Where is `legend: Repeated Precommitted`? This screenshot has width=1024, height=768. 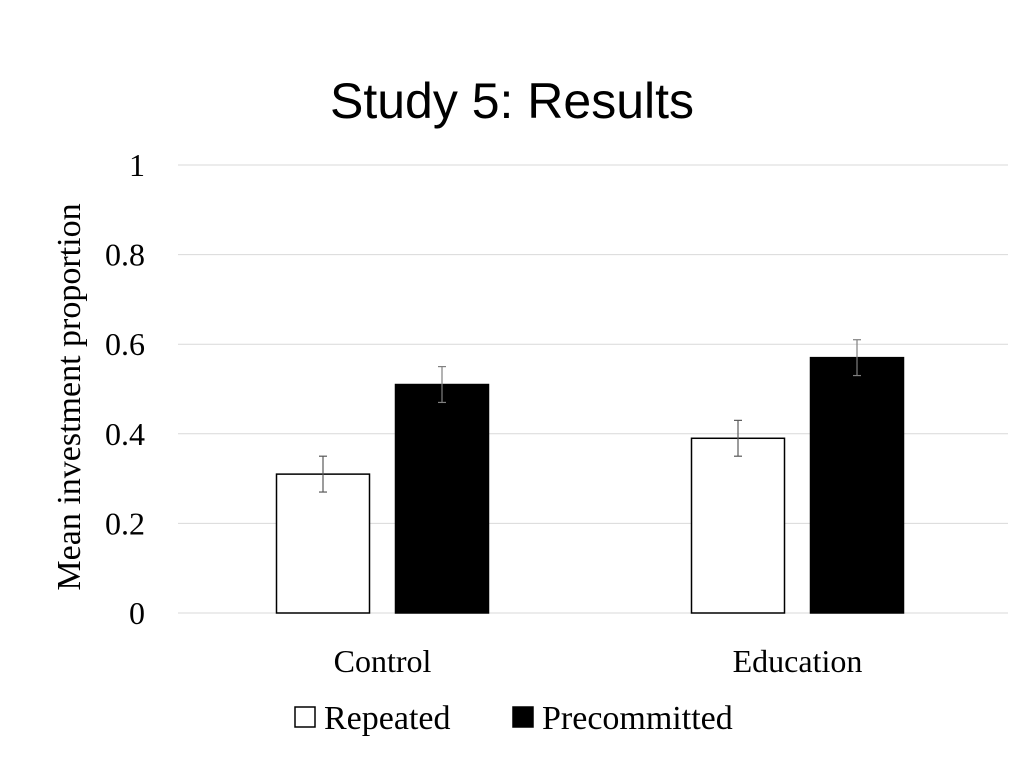 legend: Repeated Precommitted is located at coordinates (513, 718).